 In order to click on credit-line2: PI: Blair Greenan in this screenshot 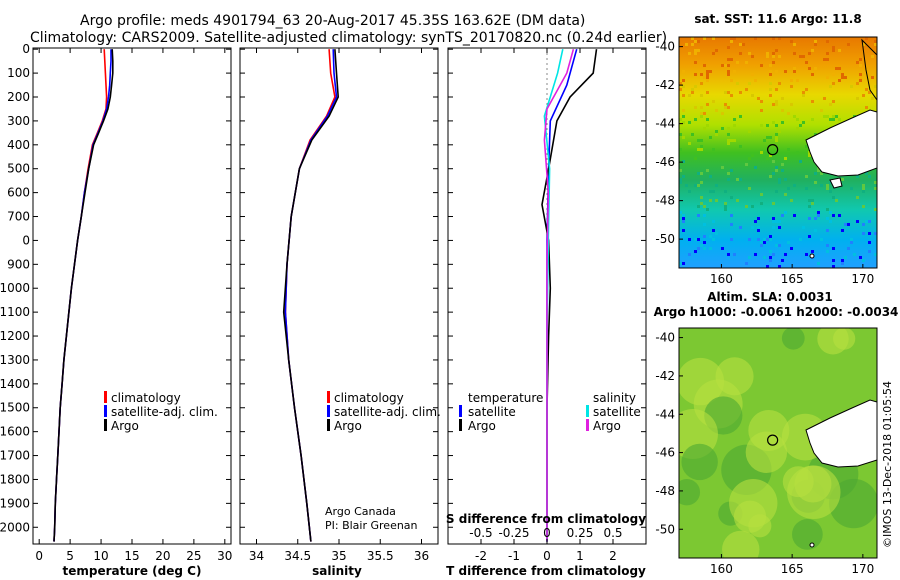, I will do `click(371, 525)`.